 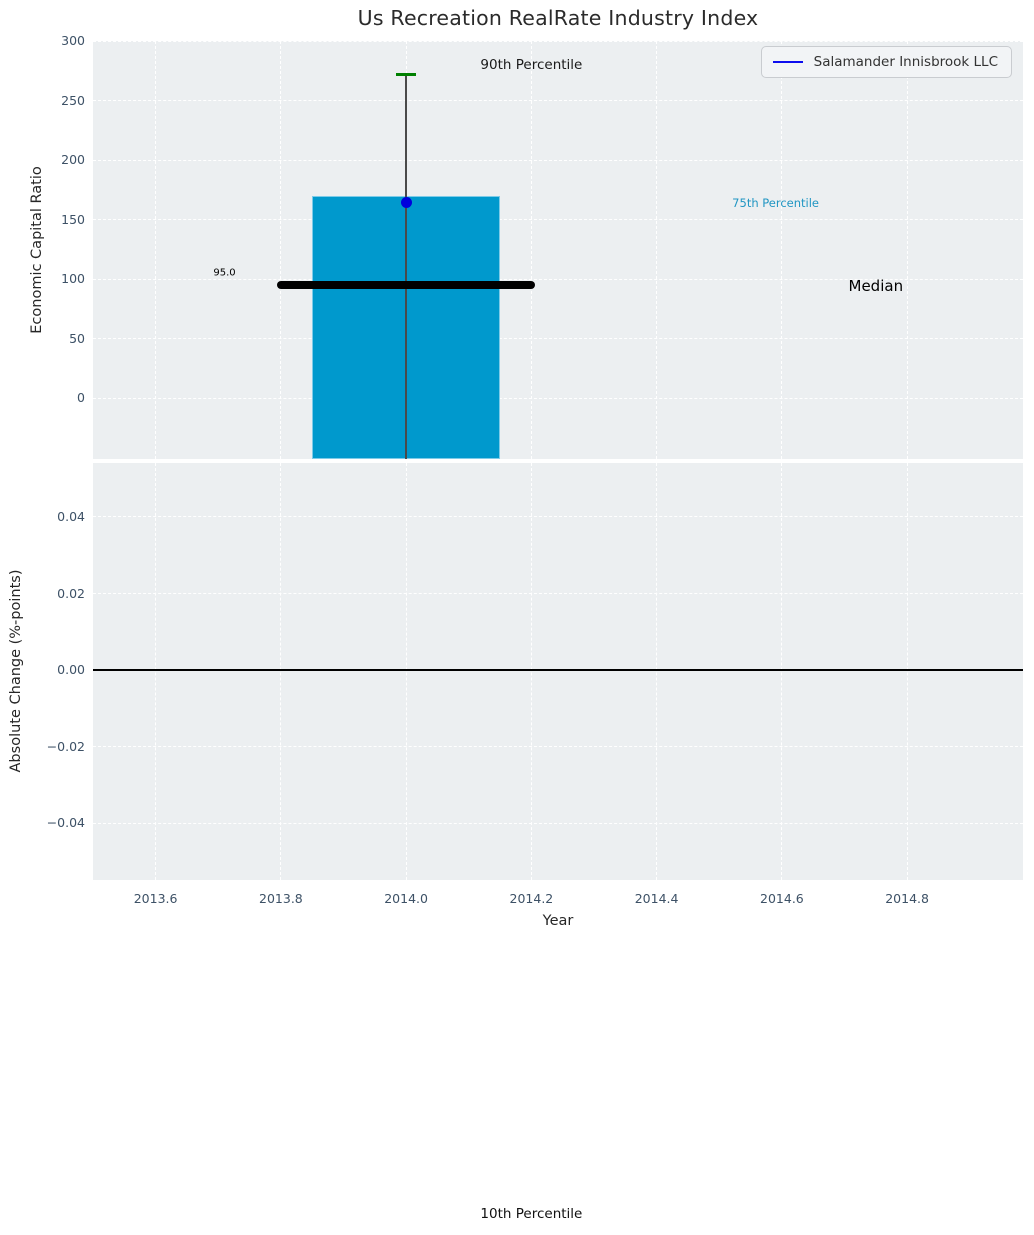 What do you see at coordinates (73, 219) in the screenshot?
I see `y-tick-label: 150` at bounding box center [73, 219].